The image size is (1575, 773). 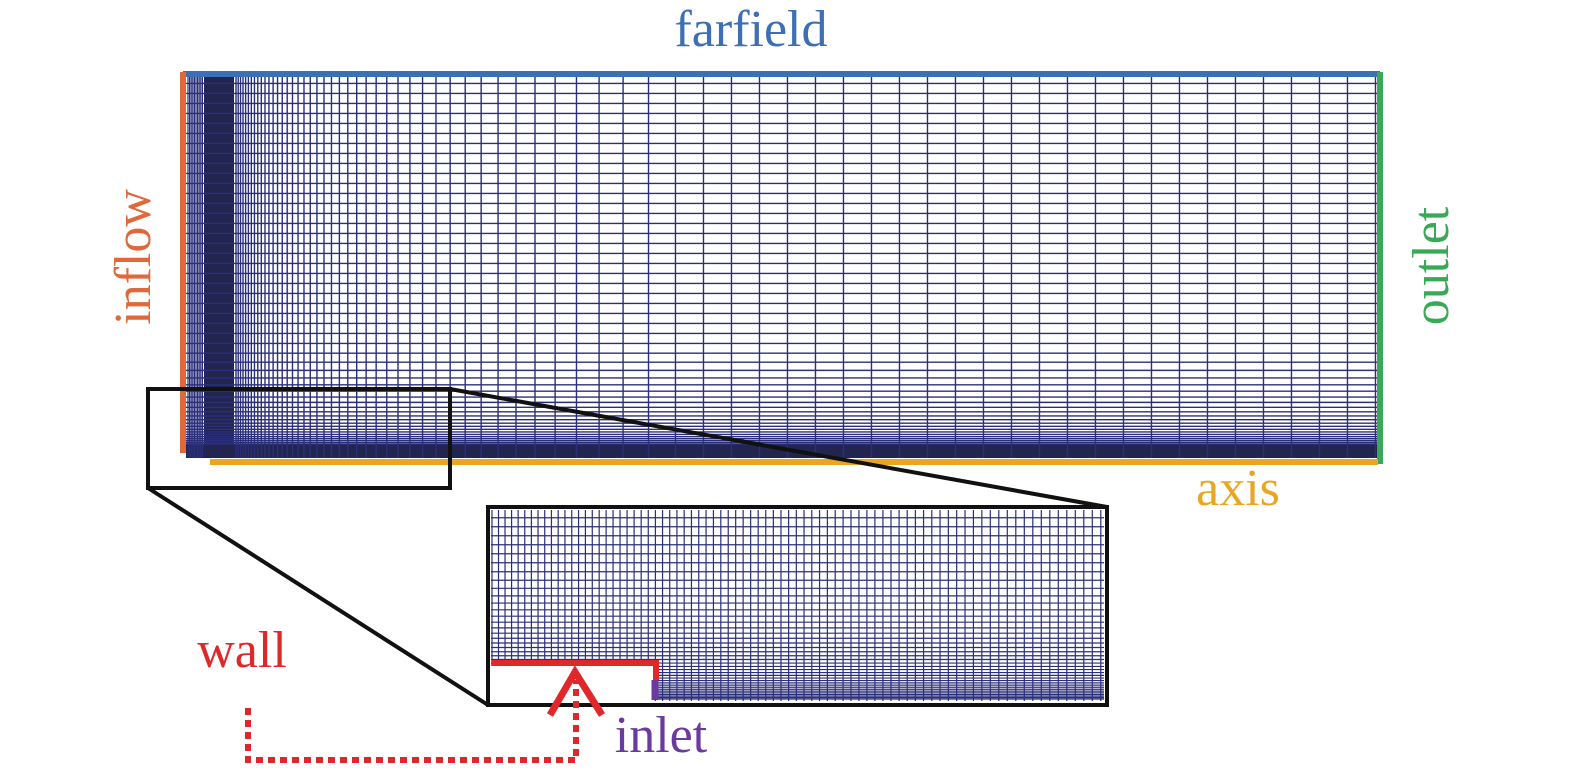 What do you see at coordinates (299, 438) in the screenshot?
I see `zoom-region-box` at bounding box center [299, 438].